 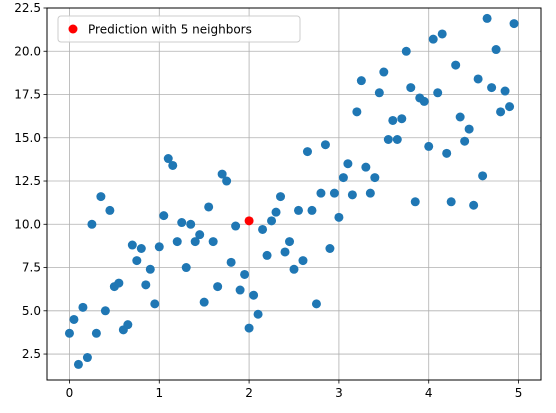 I want to click on legend-label: Prediction with 5 neighbors, so click(x=170, y=30).